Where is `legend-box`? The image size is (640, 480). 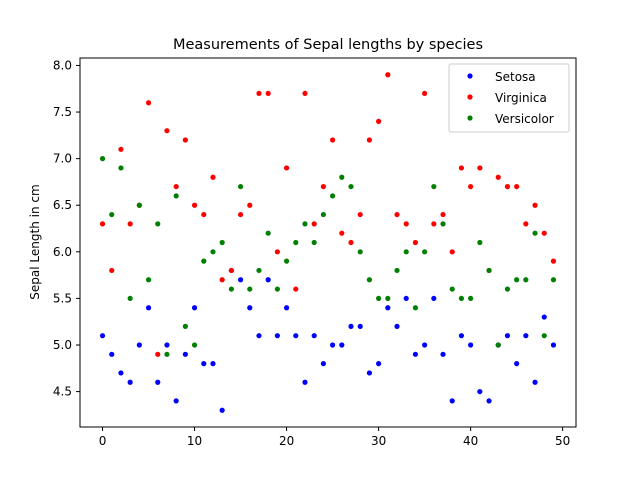 legend-box is located at coordinates (509, 98).